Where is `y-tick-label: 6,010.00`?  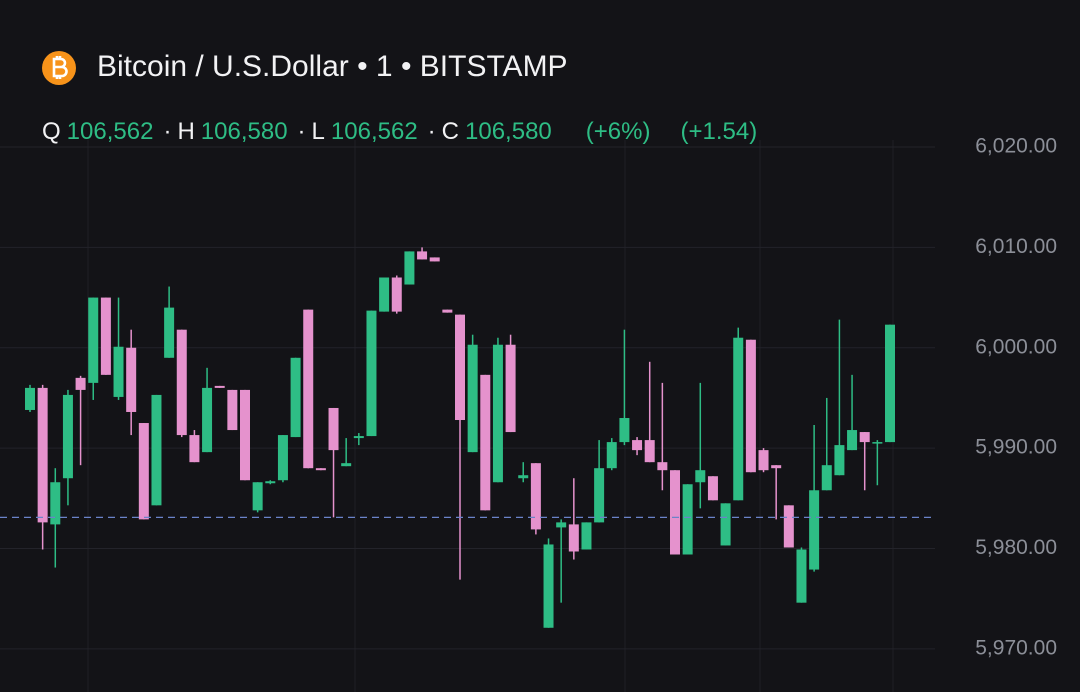
y-tick-label: 6,010.00 is located at coordinates (1016, 246).